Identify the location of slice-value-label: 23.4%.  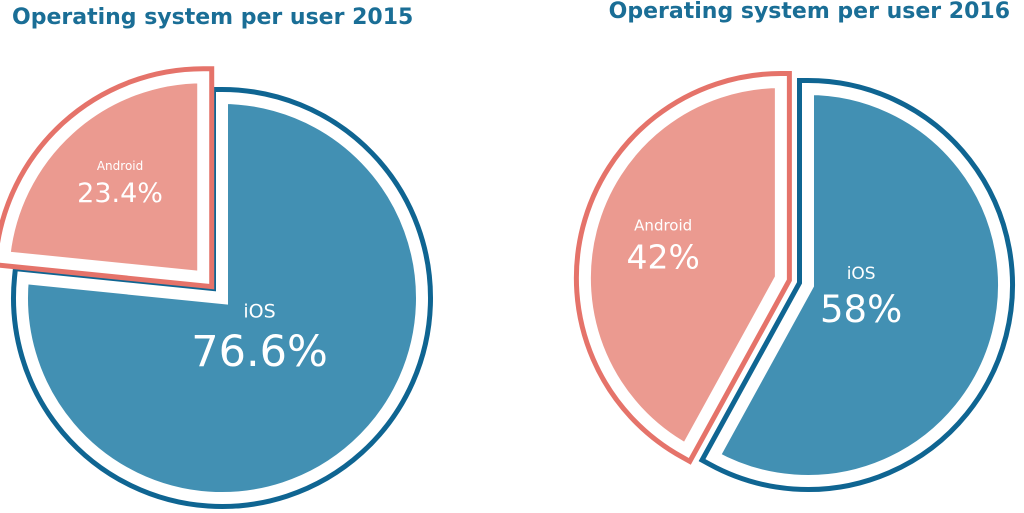
(120, 193).